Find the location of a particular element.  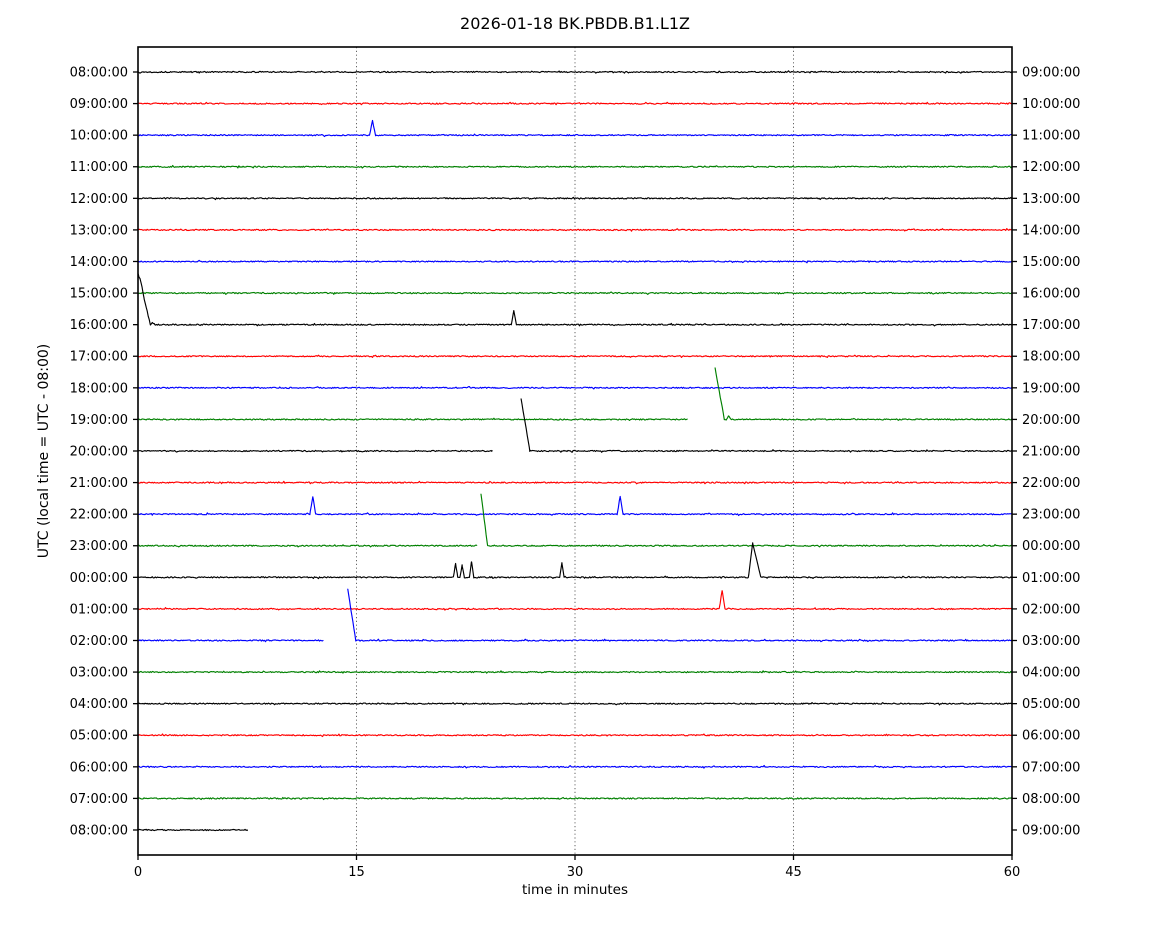

x-axis-label: time in minutes is located at coordinates (575, 890).